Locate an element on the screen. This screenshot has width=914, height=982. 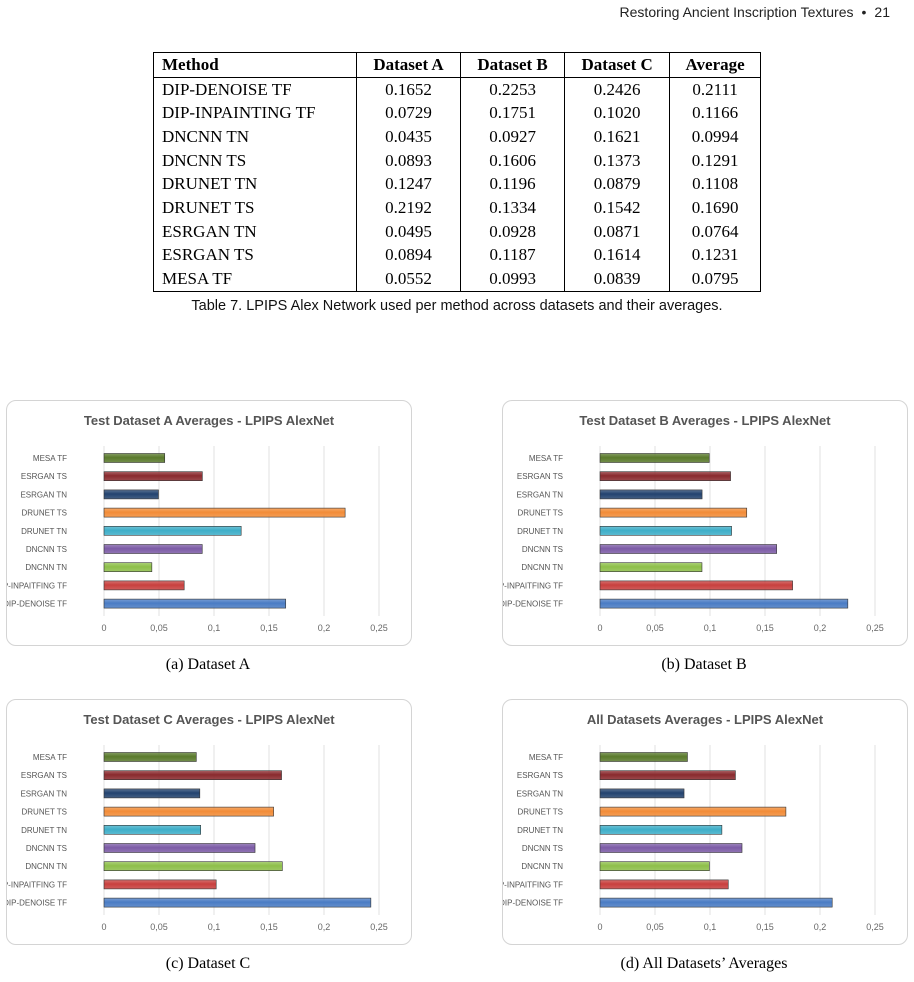
value-cell: 0.1291 is located at coordinates (715, 160).